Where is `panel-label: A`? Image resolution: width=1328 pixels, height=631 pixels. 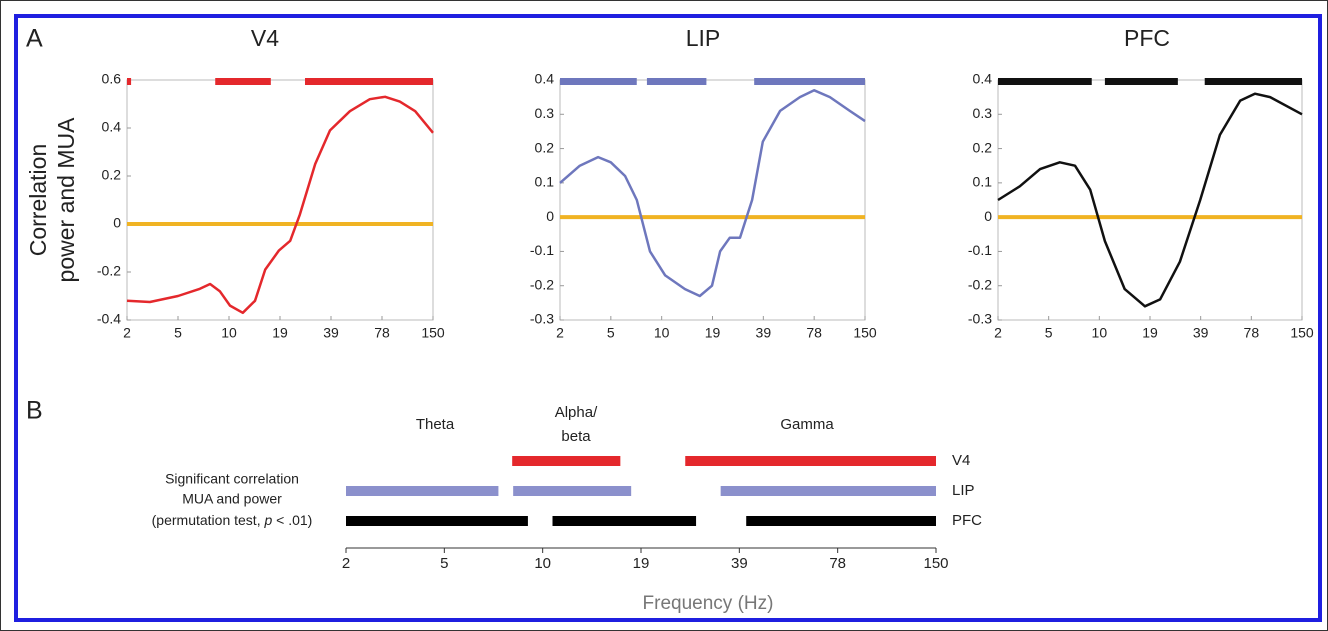 panel-label: A is located at coordinates (34, 39).